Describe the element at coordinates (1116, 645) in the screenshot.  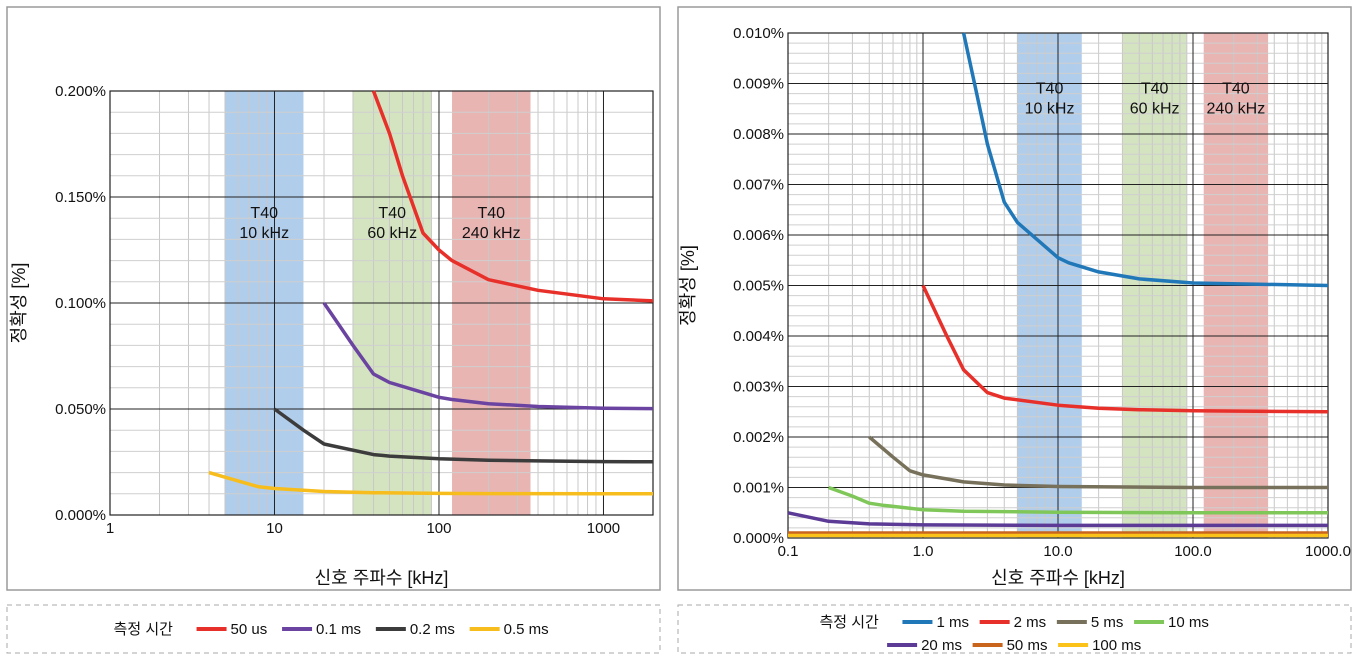
I see `legend-entry: 100 ms` at that location.